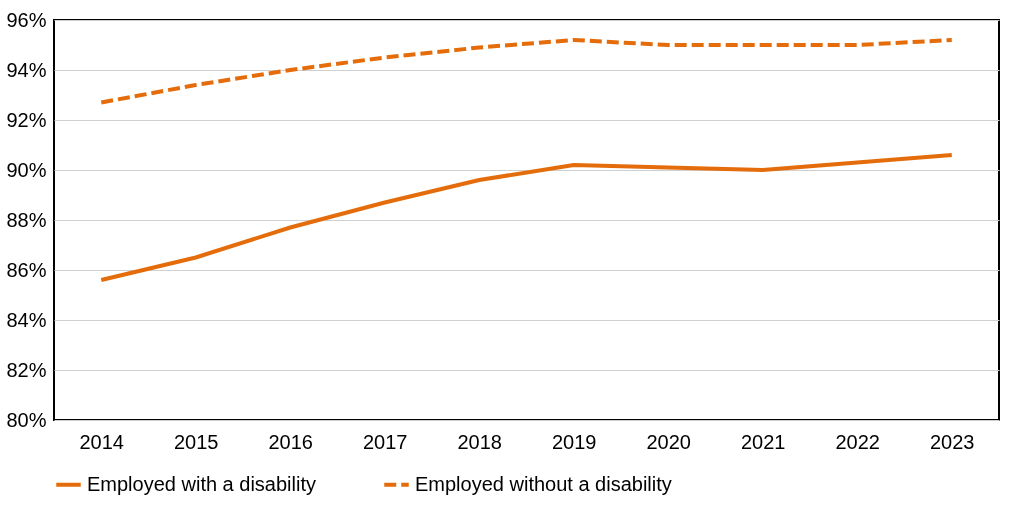  I want to click on y-tick-label: 96%, so click(26, 19).